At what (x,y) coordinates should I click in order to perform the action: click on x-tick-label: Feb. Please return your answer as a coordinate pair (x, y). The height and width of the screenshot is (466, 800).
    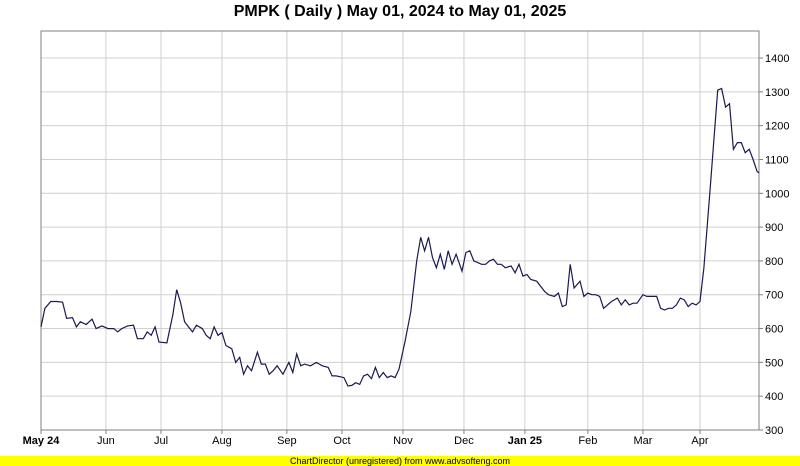
    Looking at the image, I should click on (587, 441).